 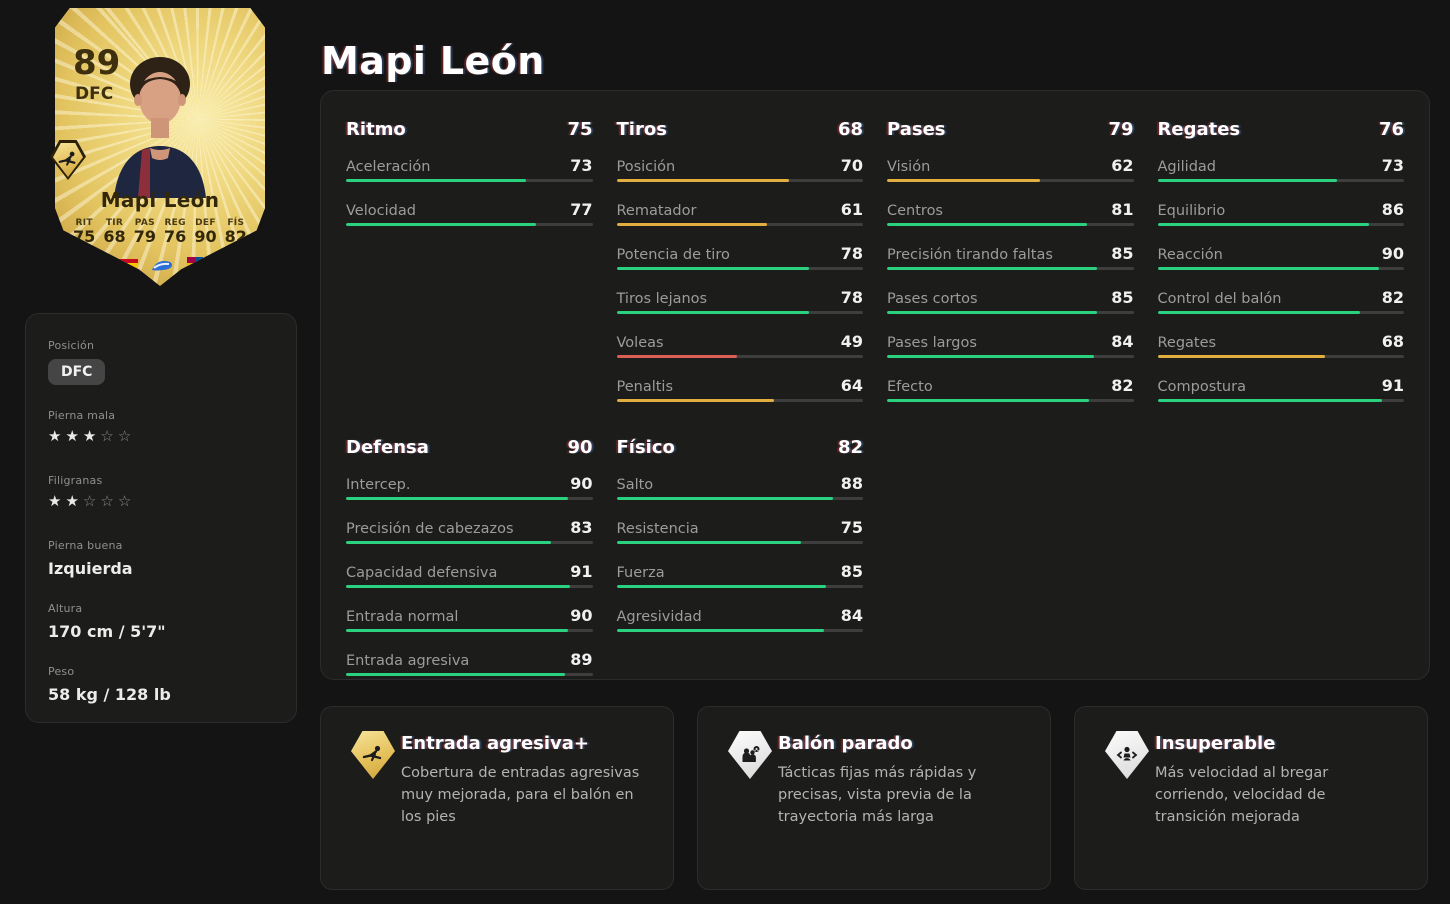 I want to click on stat-value: 82, so click(x=1122, y=385).